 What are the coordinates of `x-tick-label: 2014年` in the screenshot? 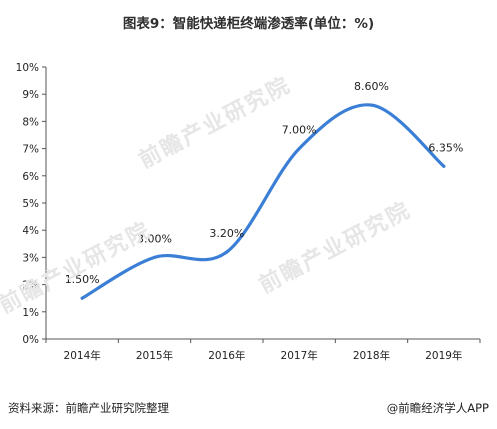 It's located at (82, 355).